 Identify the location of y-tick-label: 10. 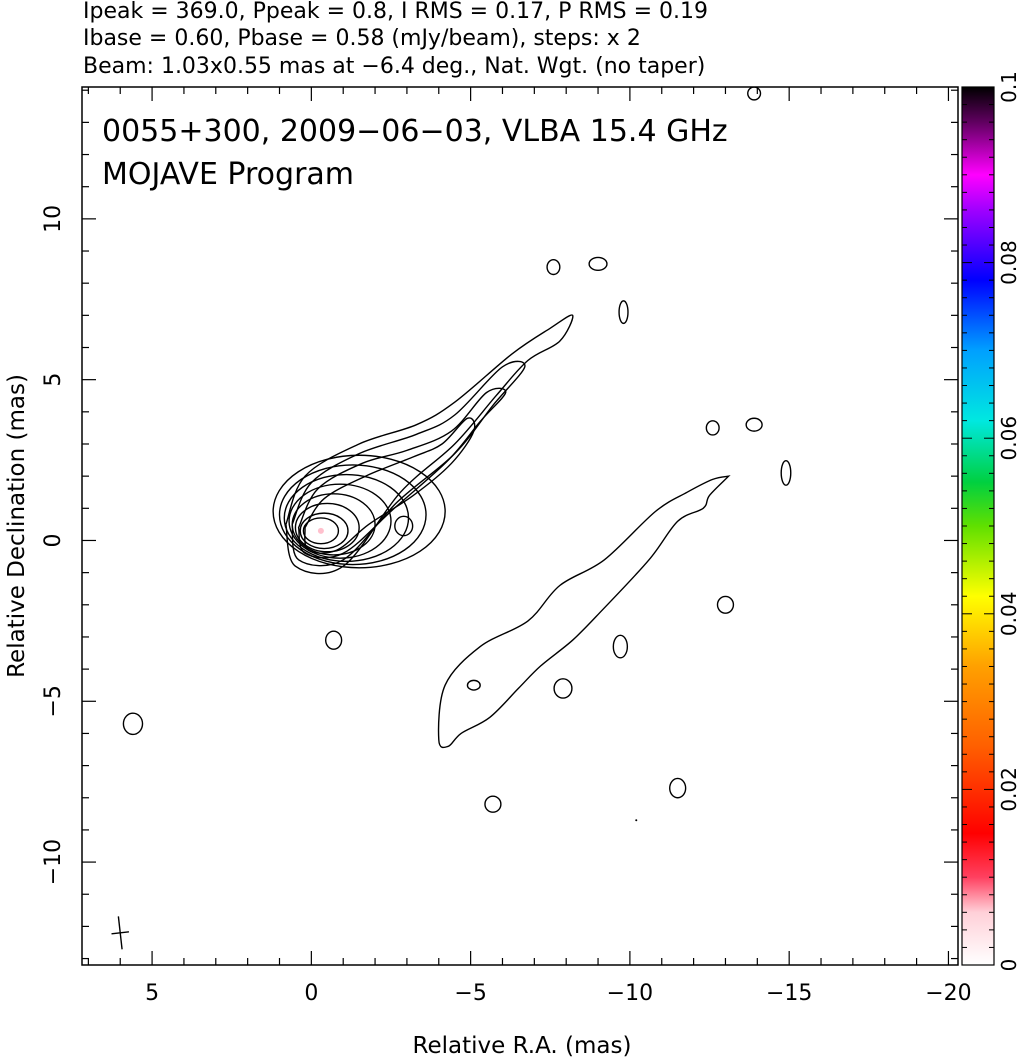
(53, 219).